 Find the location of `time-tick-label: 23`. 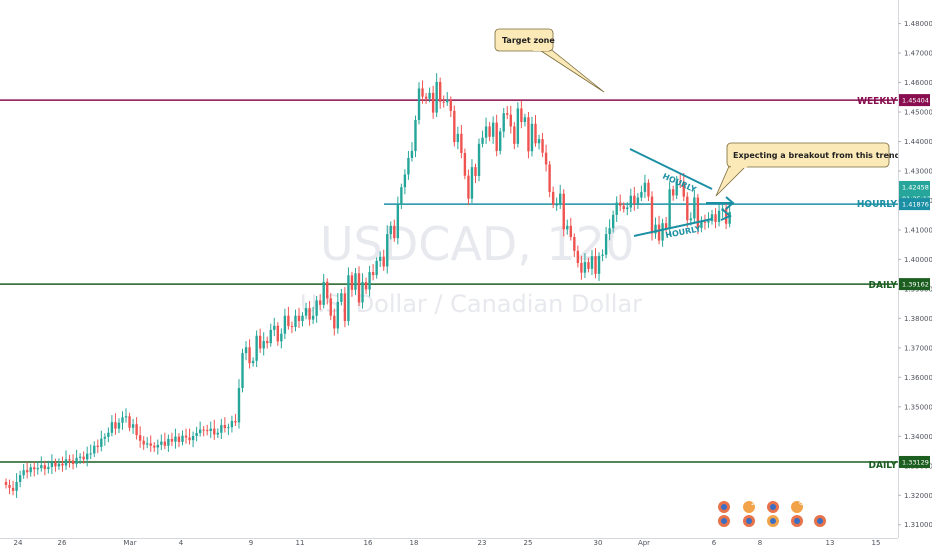

time-tick-label: 23 is located at coordinates (482, 543).